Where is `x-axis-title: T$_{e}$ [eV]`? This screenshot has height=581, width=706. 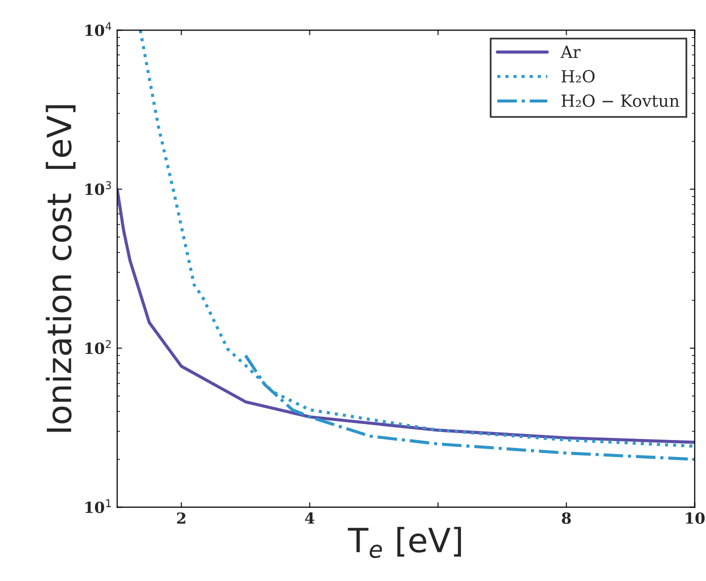 x-axis-title: T$_{e}$ [eV] is located at coordinates (404, 542).